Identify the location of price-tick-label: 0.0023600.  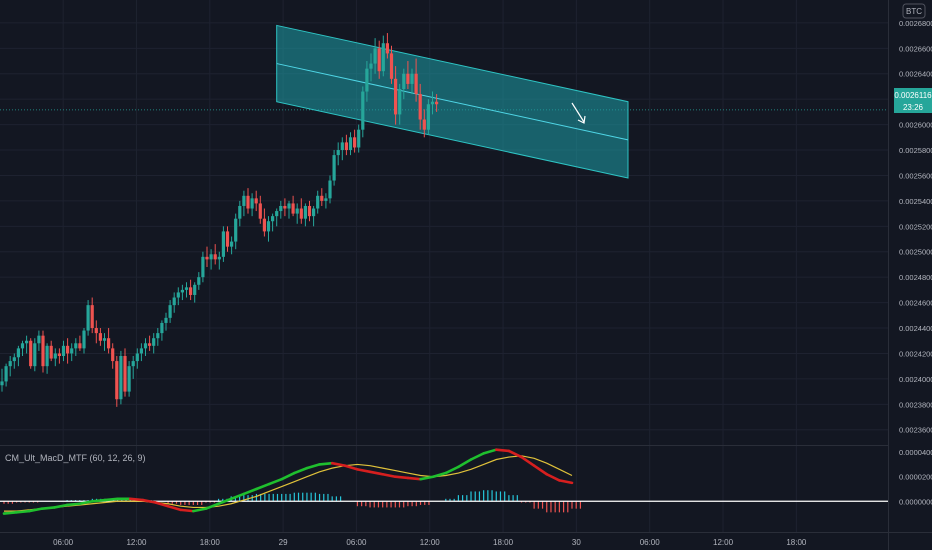
(915, 430).